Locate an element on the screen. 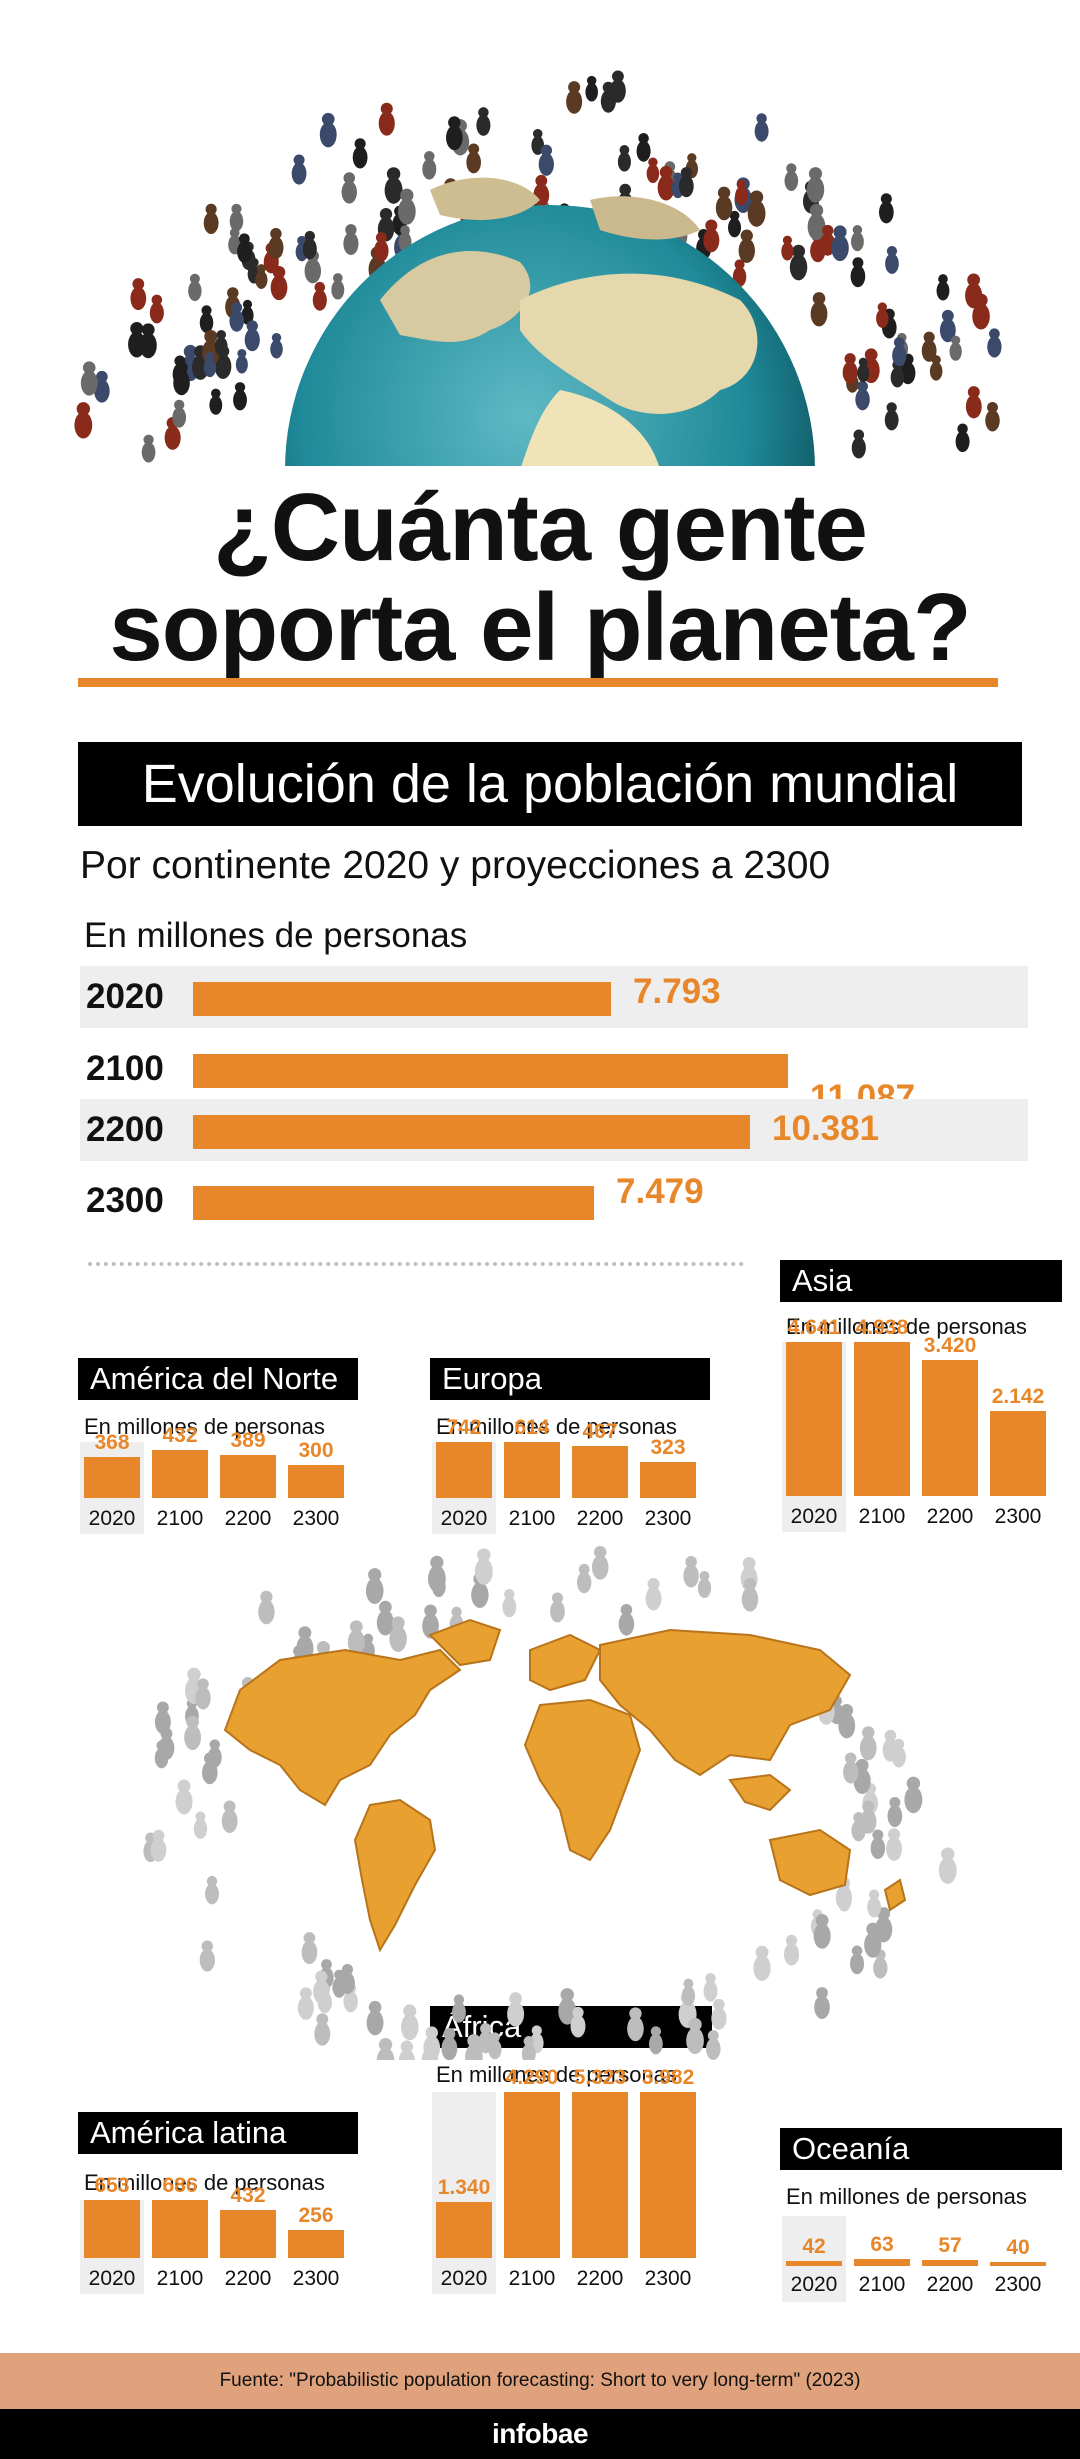 The width and height of the screenshot is (1080, 2459). column-value-label: 653 is located at coordinates (112, 2185).